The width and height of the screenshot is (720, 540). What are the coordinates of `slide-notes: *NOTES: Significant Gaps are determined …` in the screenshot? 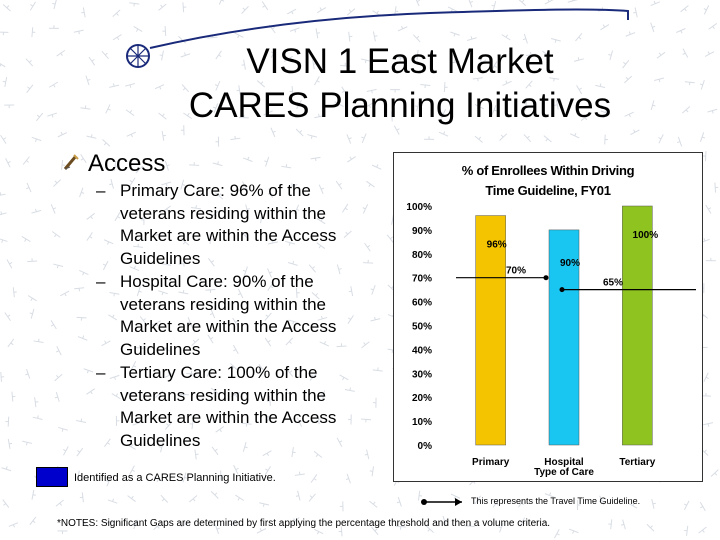 It's located at (304, 523).